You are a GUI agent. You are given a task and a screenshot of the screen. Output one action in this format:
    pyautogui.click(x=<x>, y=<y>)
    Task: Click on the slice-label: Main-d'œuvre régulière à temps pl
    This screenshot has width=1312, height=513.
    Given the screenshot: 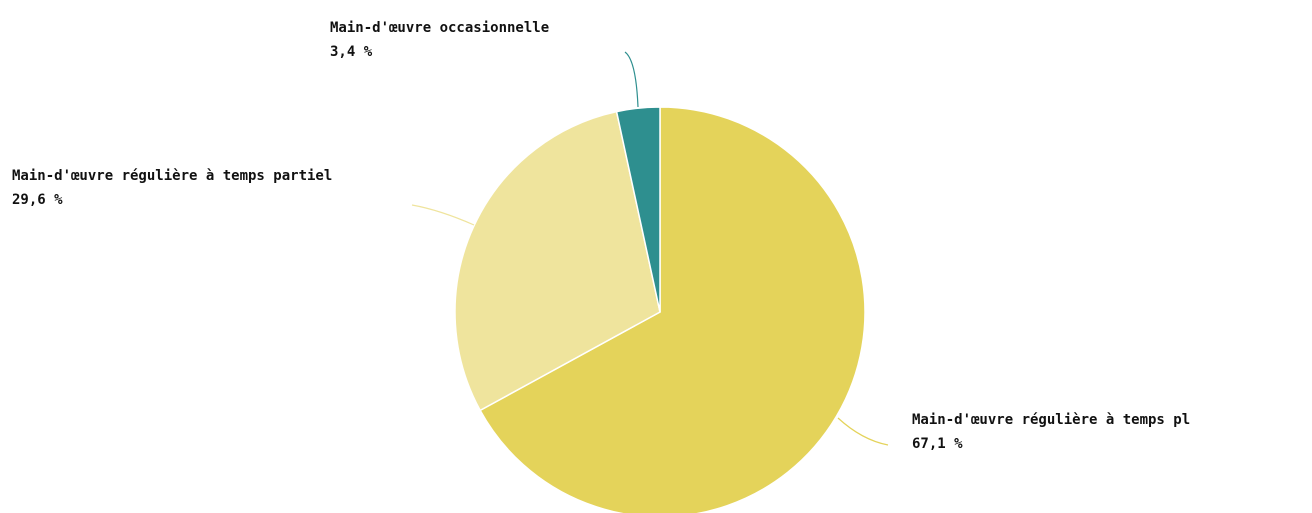 What is the action you would take?
    pyautogui.click(x=1051, y=420)
    